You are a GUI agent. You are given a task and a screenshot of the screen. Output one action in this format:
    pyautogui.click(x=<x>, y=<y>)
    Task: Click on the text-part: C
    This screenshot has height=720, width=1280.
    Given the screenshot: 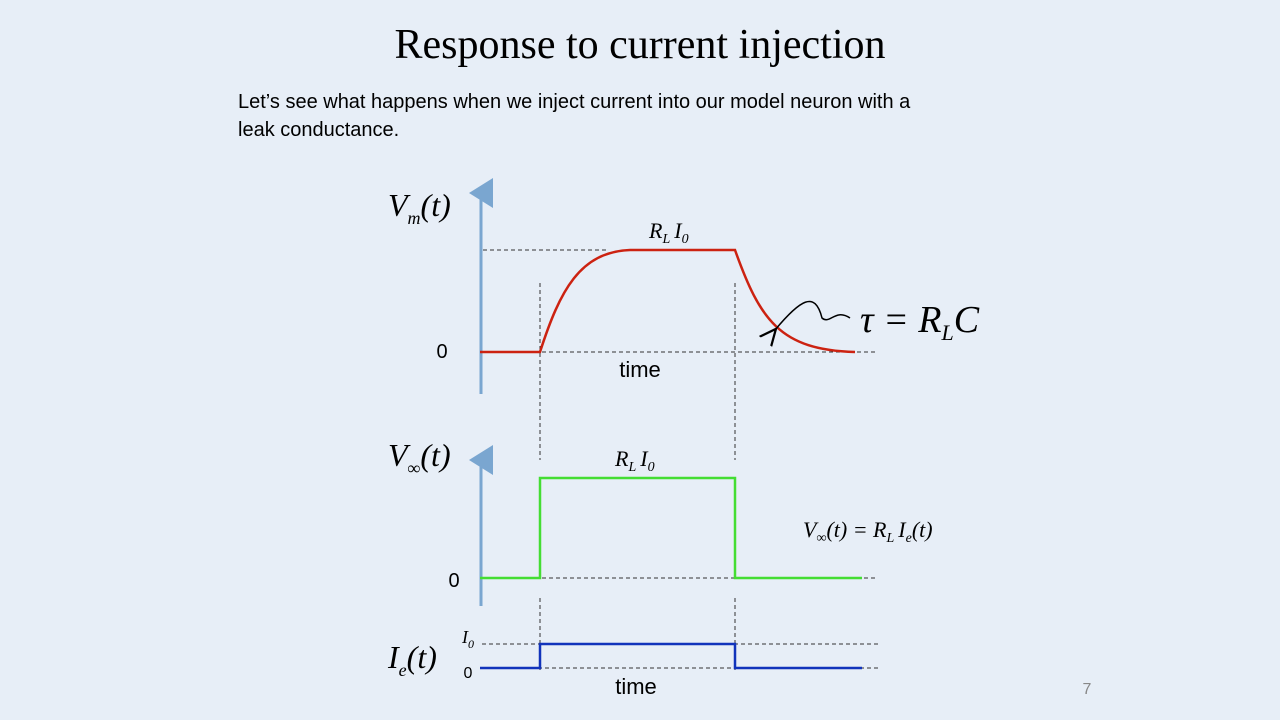 What is the action you would take?
    pyautogui.click(x=967, y=320)
    